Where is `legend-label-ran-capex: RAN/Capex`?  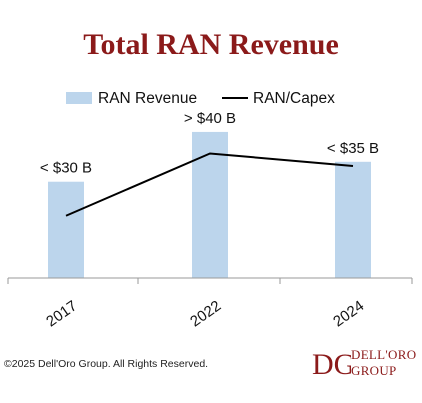
legend-label-ran-capex: RAN/Capex is located at coordinates (294, 98).